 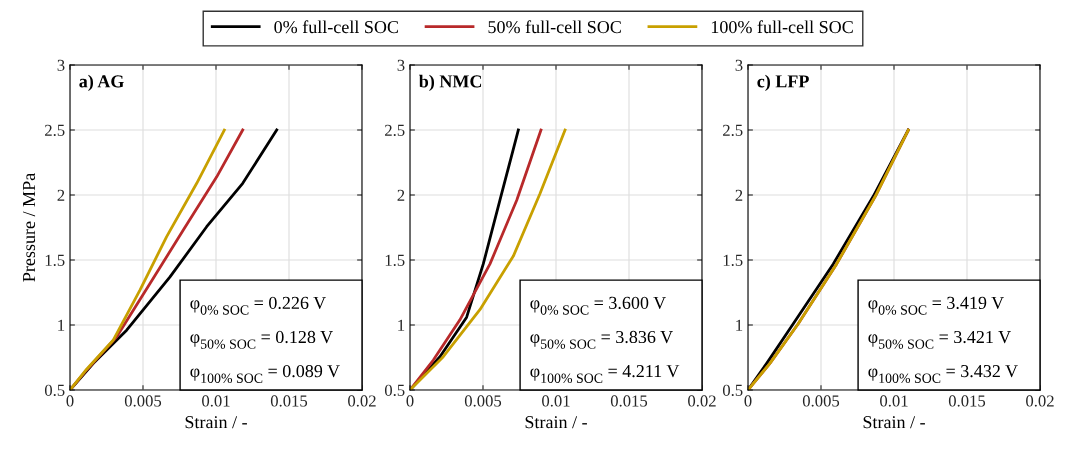 What do you see at coordinates (29, 227) in the screenshot?
I see `y-axis-title: Pressure / MPa` at bounding box center [29, 227].